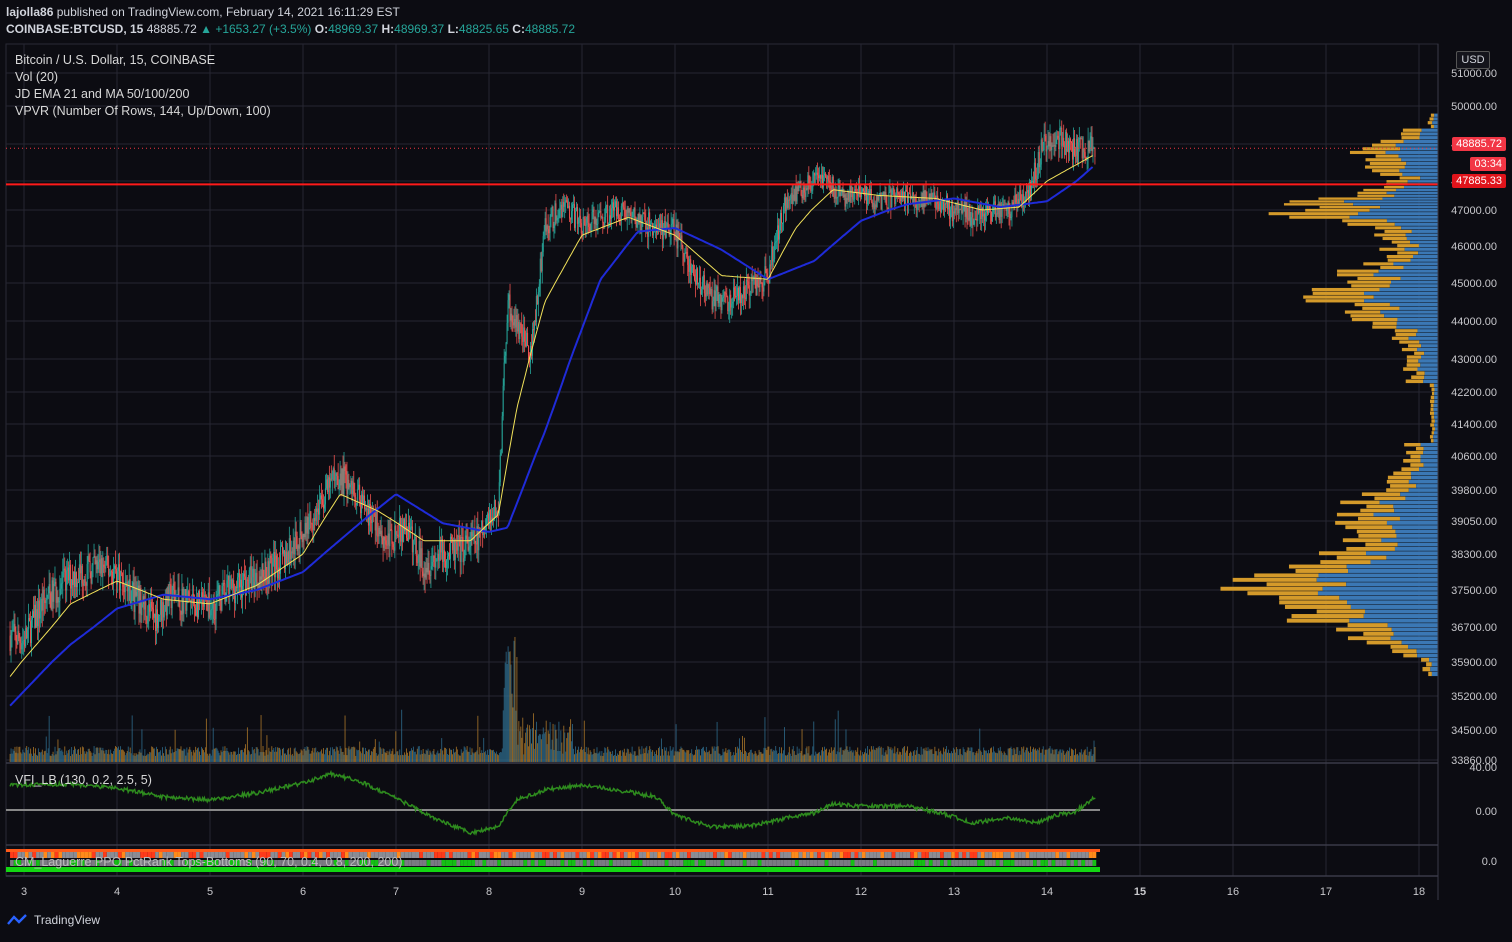 This screenshot has height=942, width=1512. Describe the element at coordinates (37, 77) in the screenshot. I see `legend-vol: Vol (20)` at that location.